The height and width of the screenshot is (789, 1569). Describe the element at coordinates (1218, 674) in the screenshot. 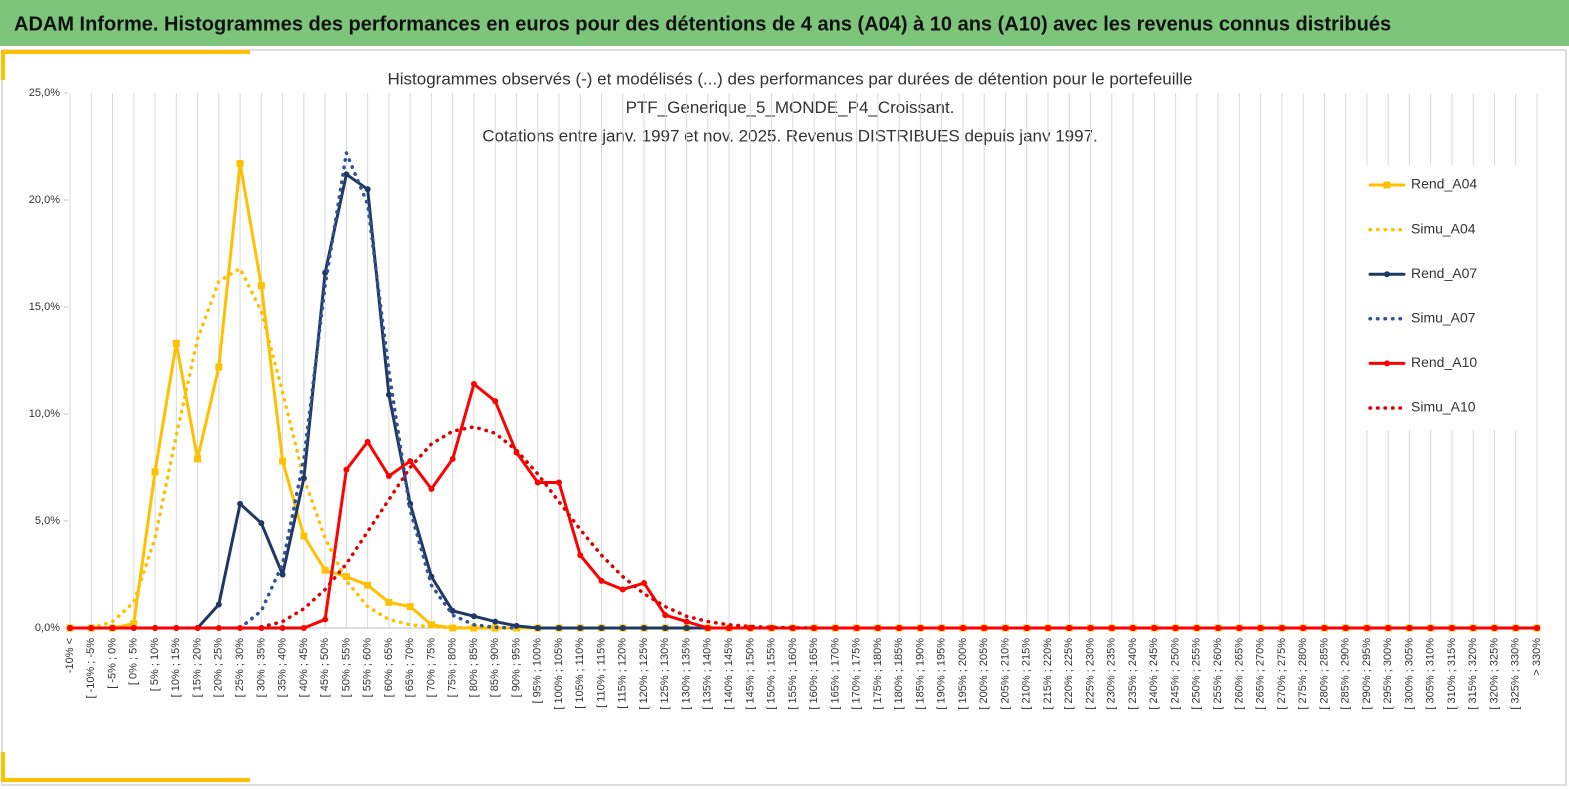

I see `x-tick-label: [ 255% ; 260%` at that location.